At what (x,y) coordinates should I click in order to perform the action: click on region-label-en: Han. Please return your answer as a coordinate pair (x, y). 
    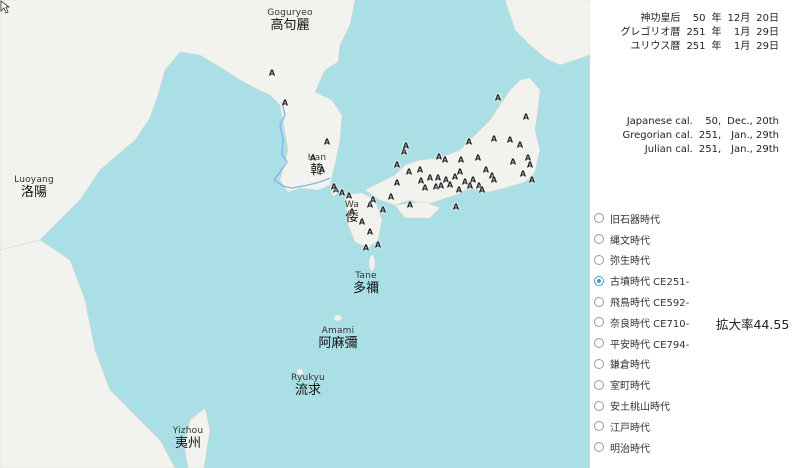
    Looking at the image, I should click on (317, 158).